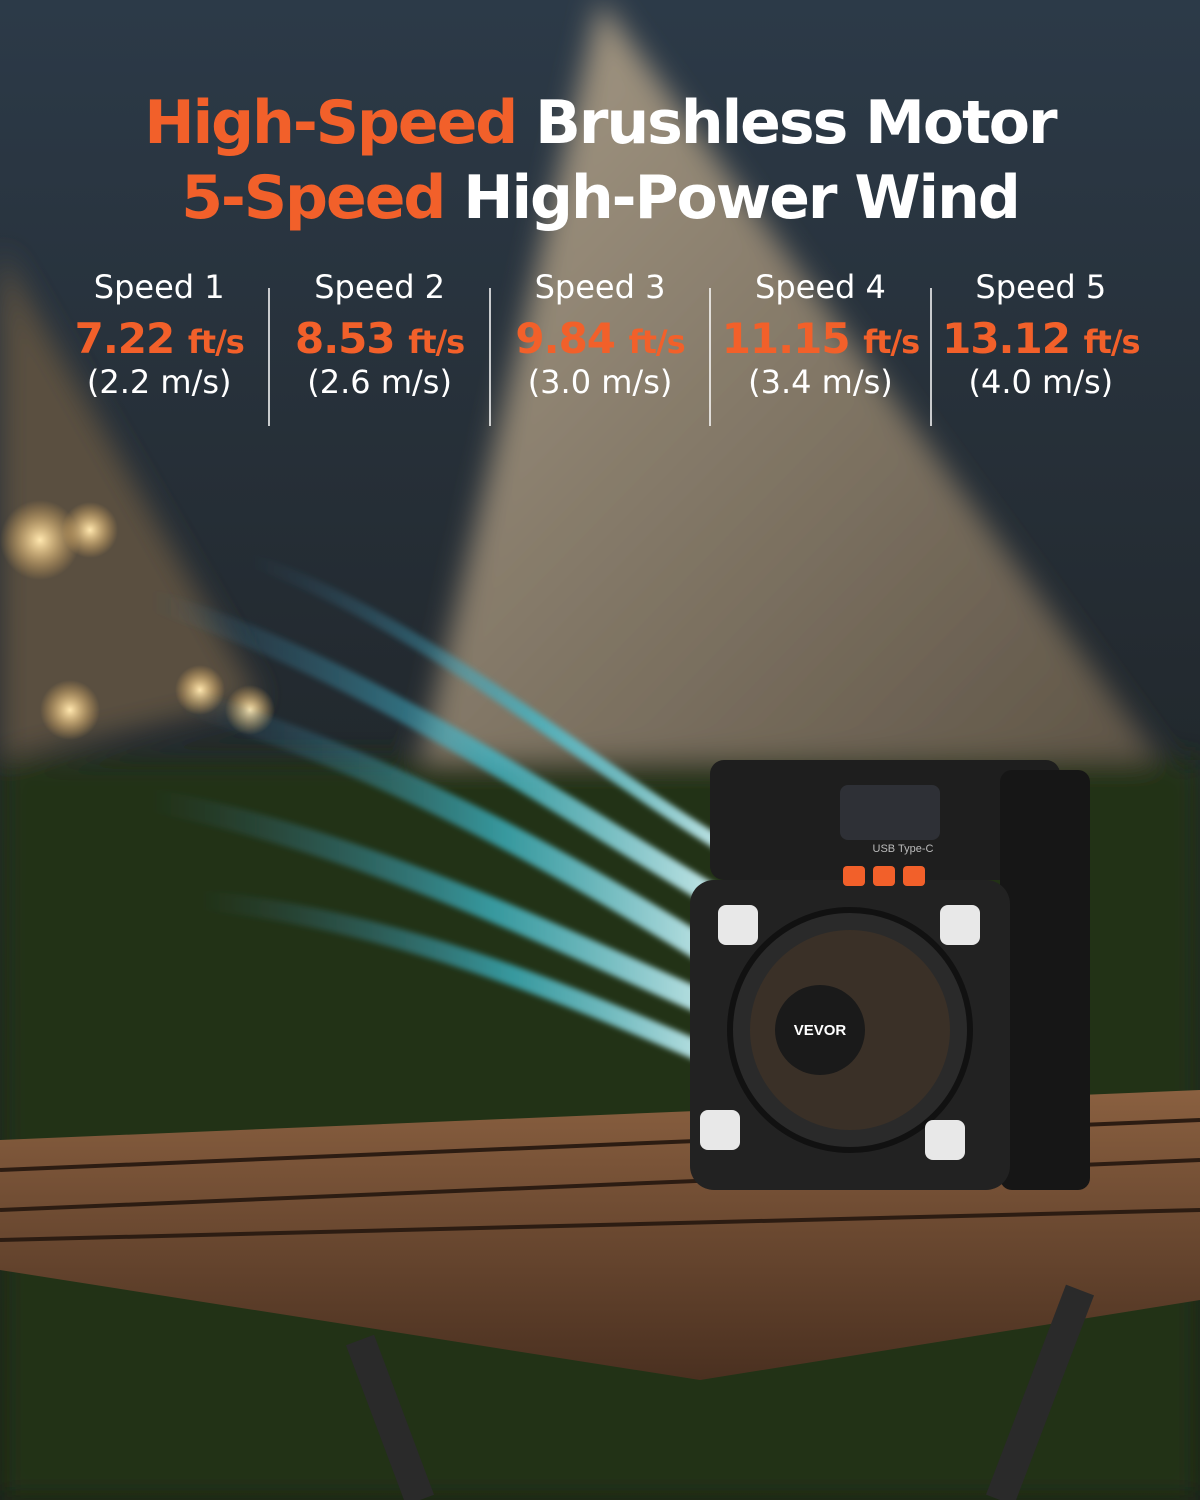 The image size is (1200, 1500). What do you see at coordinates (796, 123) in the screenshot?
I see `headline-text: Brushless Motor` at bounding box center [796, 123].